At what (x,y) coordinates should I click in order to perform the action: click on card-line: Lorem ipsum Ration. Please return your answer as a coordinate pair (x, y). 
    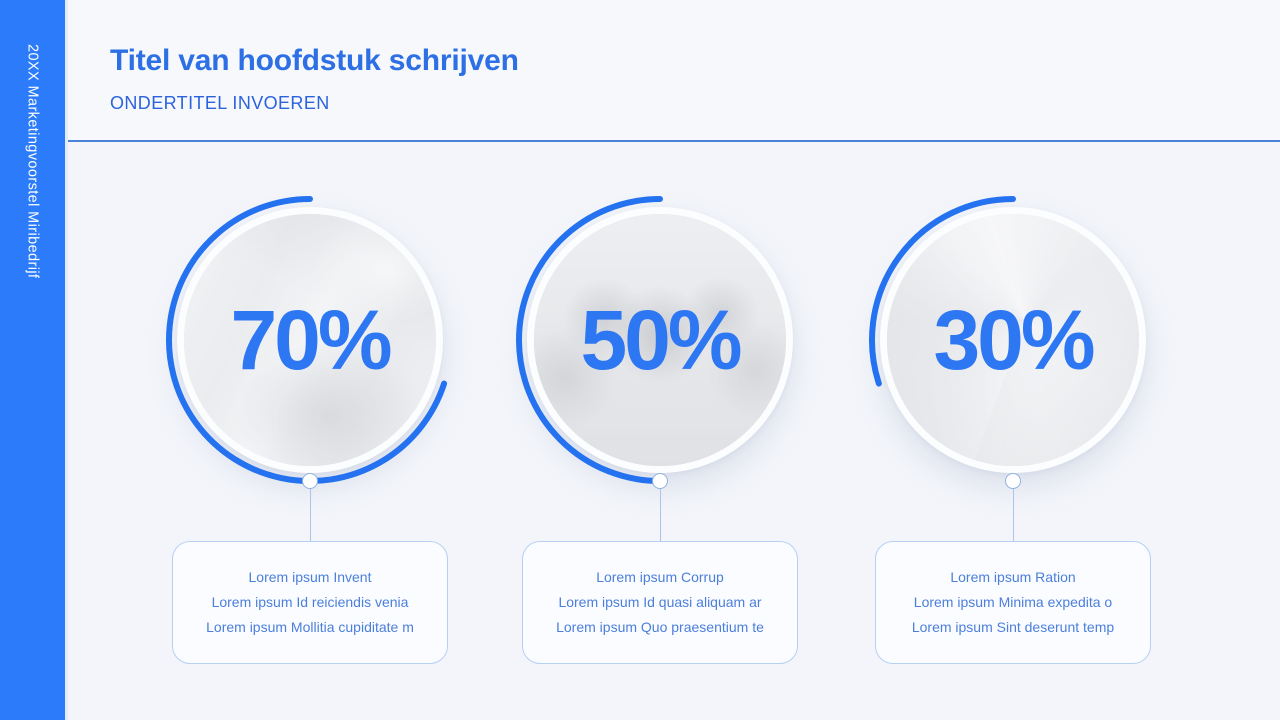
    Looking at the image, I should click on (1013, 577).